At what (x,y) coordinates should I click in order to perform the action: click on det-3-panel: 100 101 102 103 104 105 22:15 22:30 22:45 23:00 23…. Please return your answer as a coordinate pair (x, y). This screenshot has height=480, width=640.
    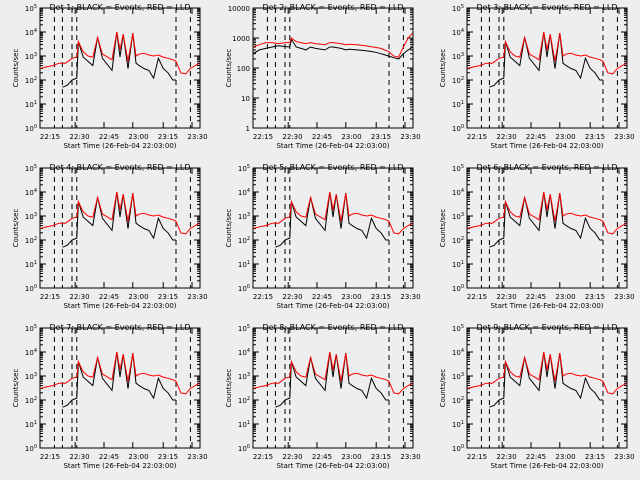
    Looking at the image, I should click on (537, 76).